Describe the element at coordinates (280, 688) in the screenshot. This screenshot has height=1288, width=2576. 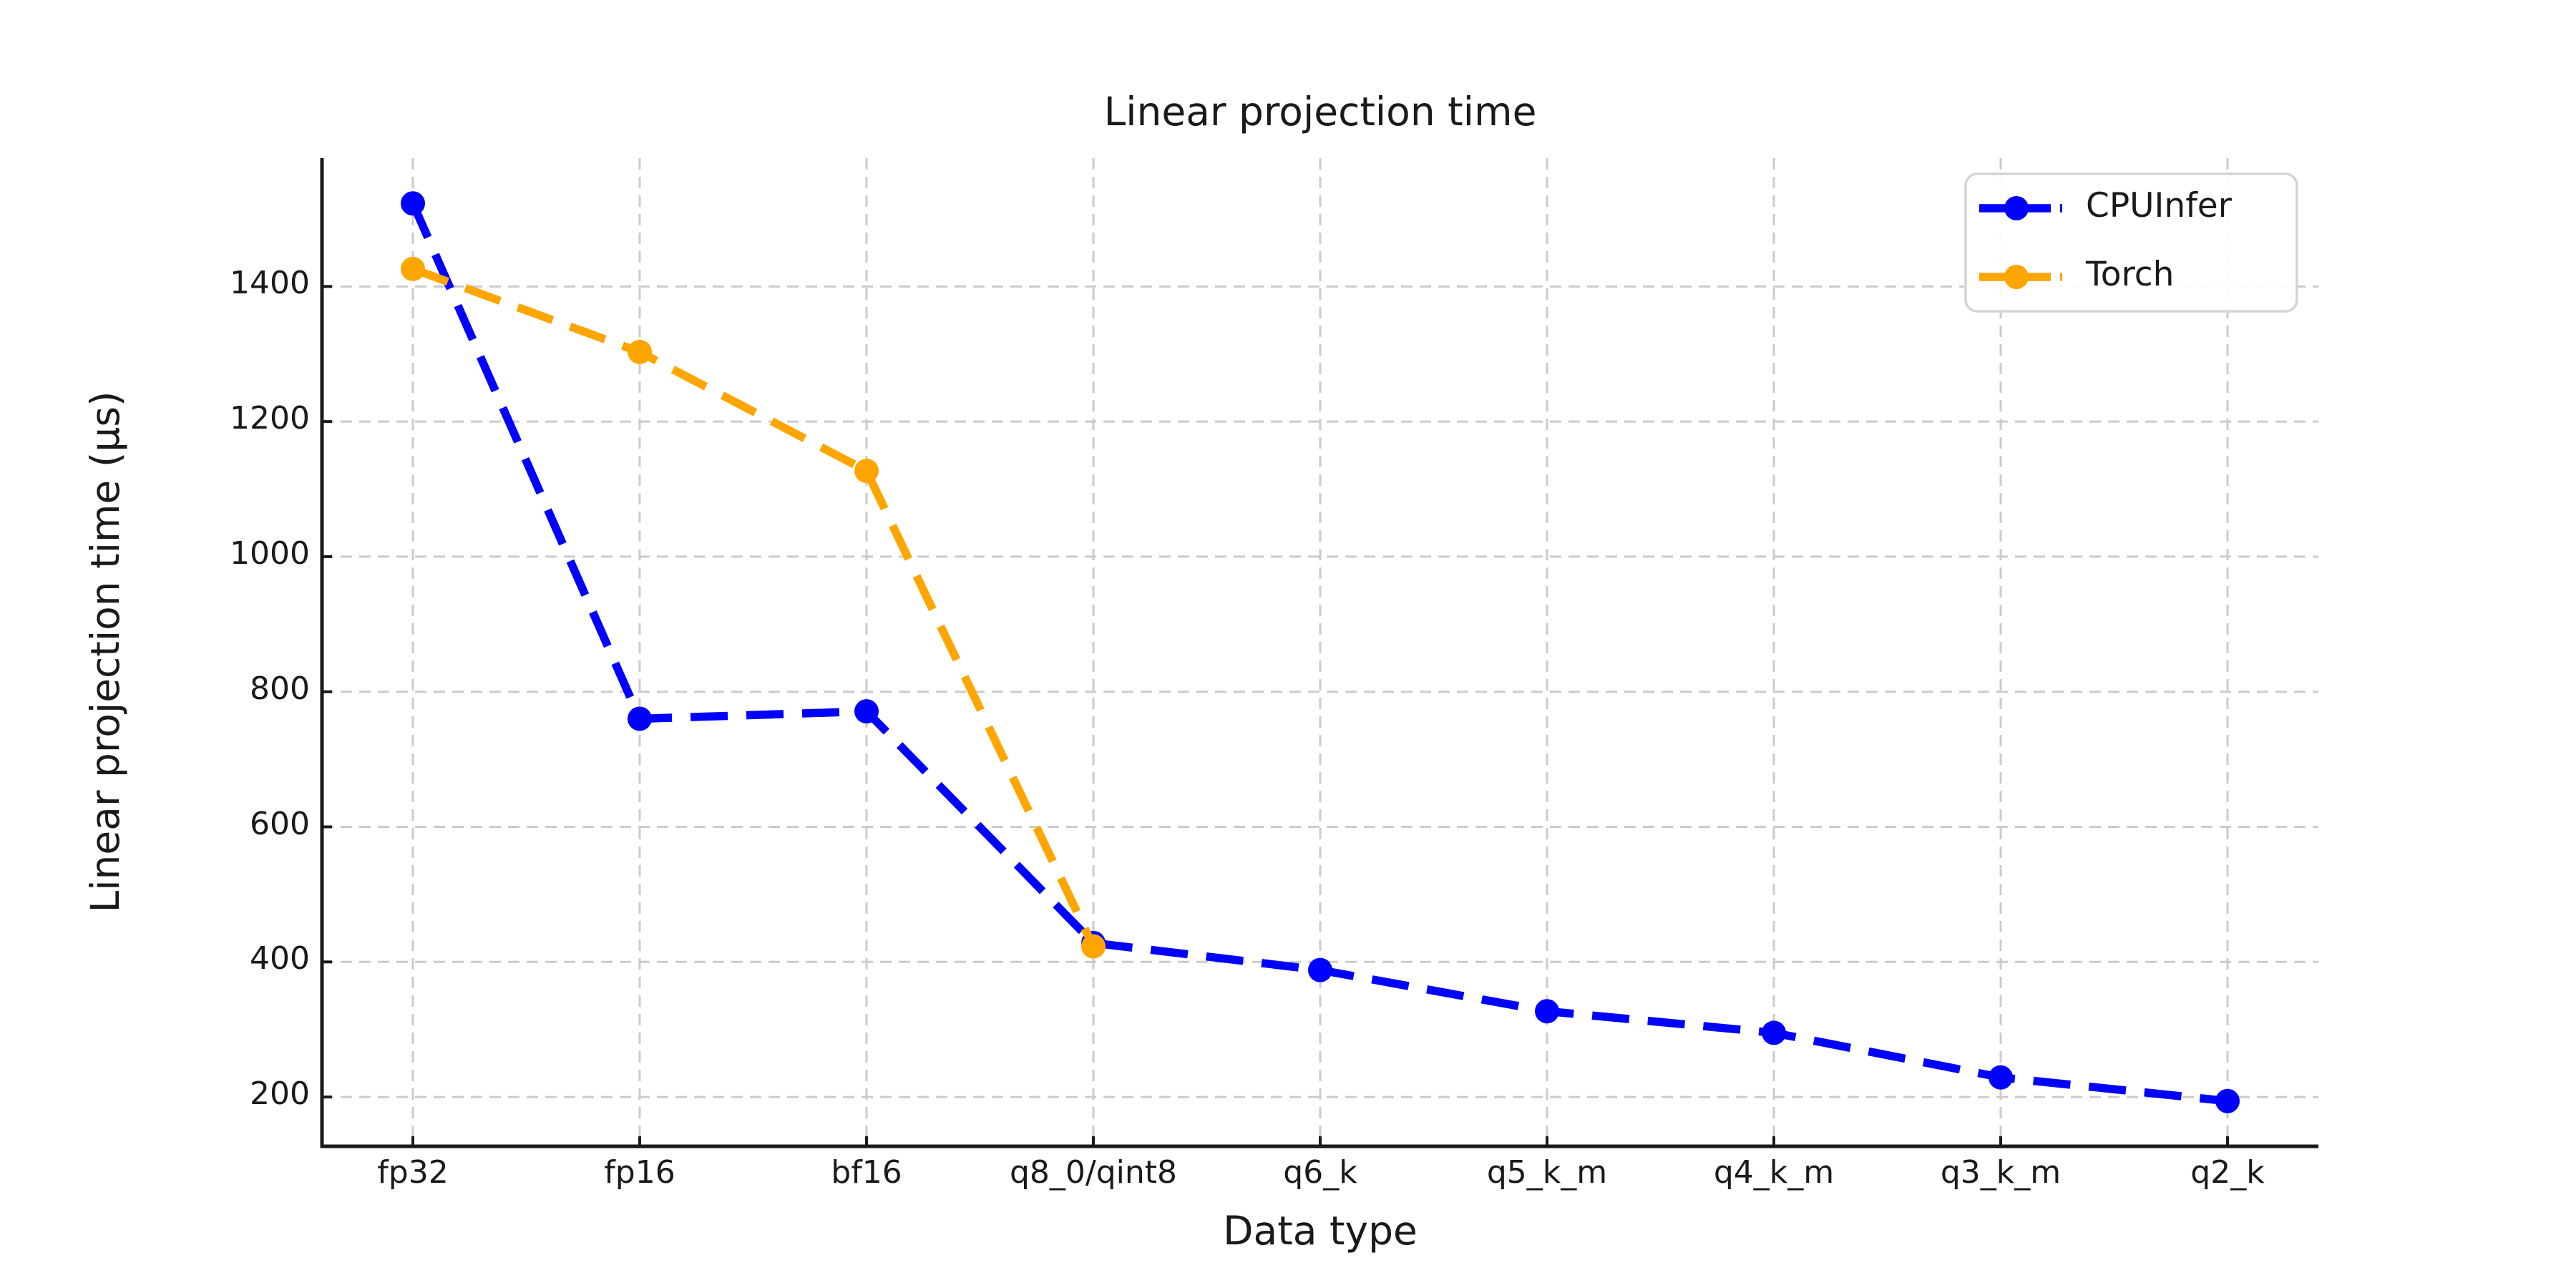
I see `y-tick-label: 800` at that location.